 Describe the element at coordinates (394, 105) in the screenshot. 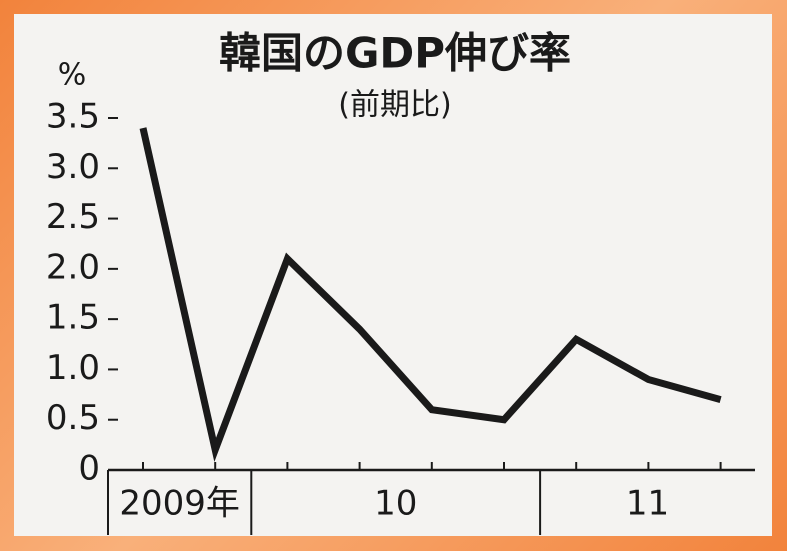

I see `chart-subtitle: (前期比)` at that location.